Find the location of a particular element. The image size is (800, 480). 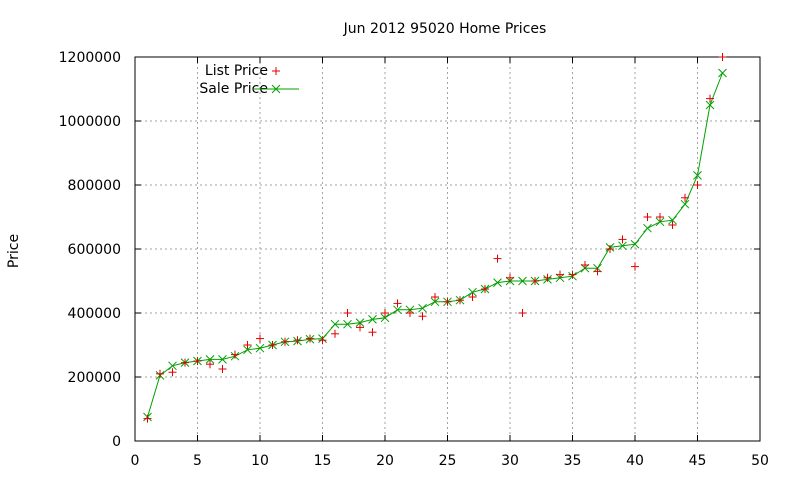

legend: List Price Sale Price is located at coordinates (249, 80).